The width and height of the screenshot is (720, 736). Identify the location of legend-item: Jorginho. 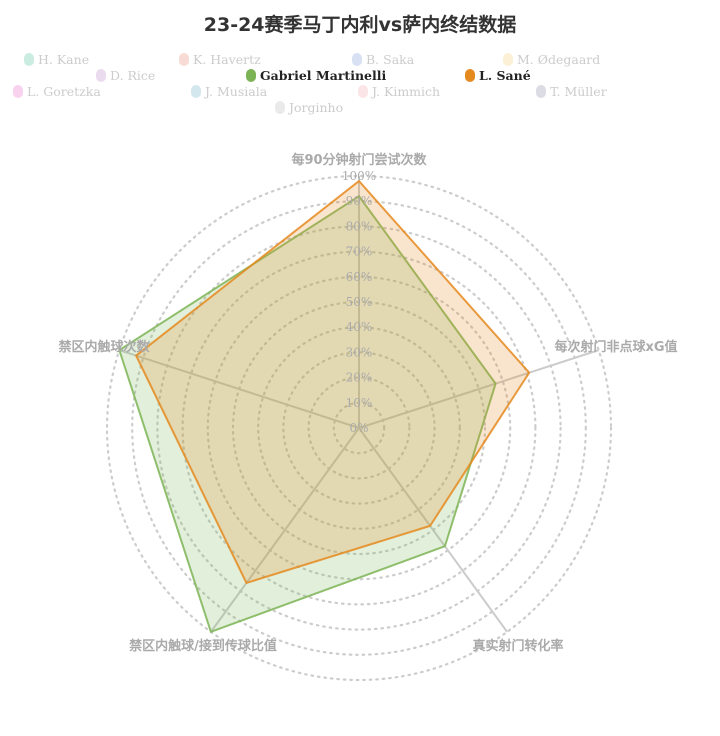
(309, 107).